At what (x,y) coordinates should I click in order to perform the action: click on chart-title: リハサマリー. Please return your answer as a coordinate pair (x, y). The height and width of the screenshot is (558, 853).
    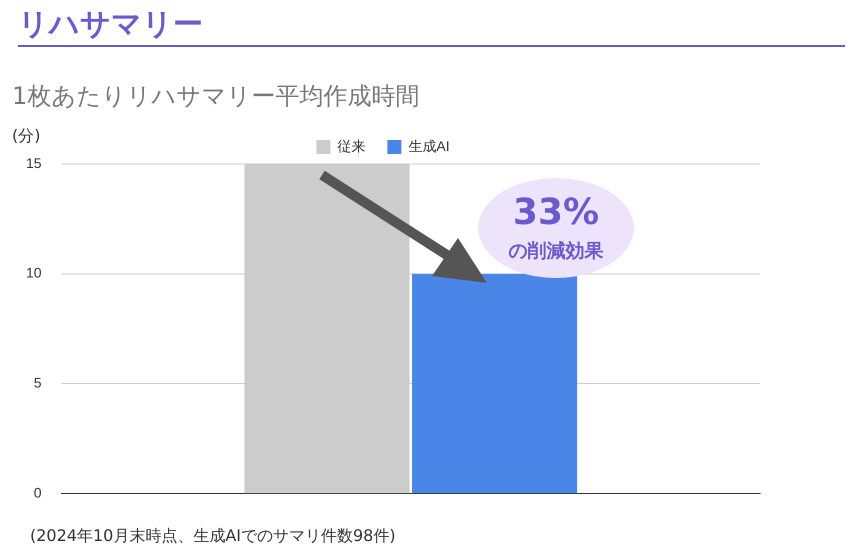
    Looking at the image, I should click on (110, 25).